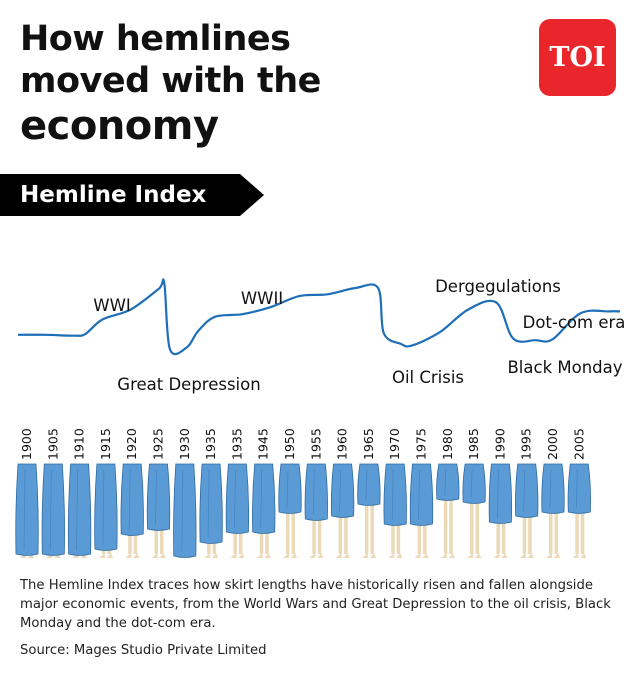 Image resolution: width=635 pixels, height=690 pixels. Describe the element at coordinates (262, 298) in the screenshot. I see `annotation-label: WWII` at that location.